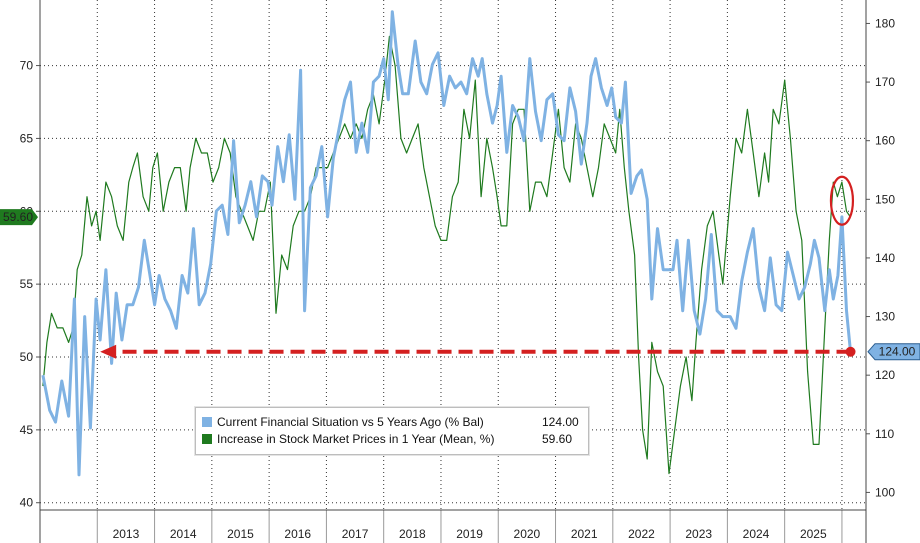  What do you see at coordinates (885, 199) in the screenshot?
I see `right-tick-label: 150` at bounding box center [885, 199].